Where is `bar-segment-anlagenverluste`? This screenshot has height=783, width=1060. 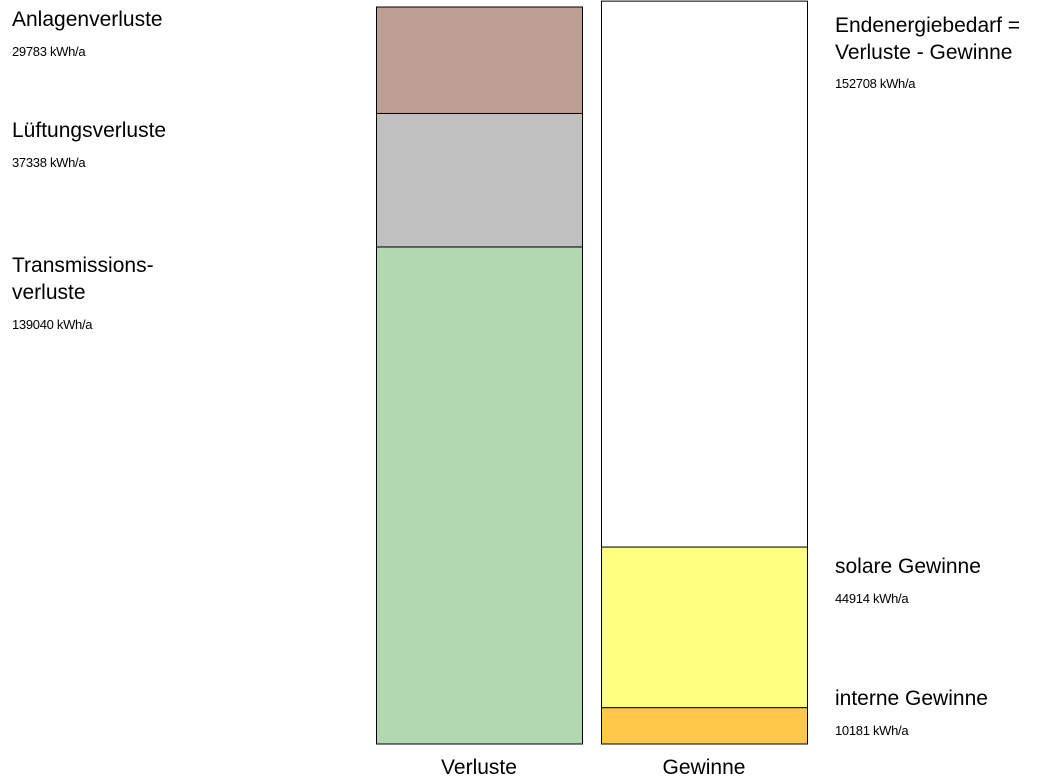
bar-segment-anlagenverluste is located at coordinates (479, 60).